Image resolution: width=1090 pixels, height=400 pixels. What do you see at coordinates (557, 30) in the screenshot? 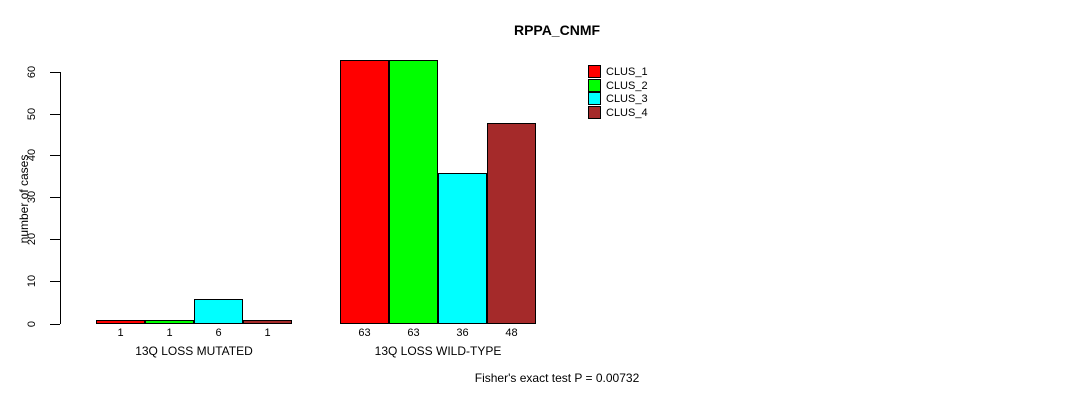
I see `chart-title: RPPA_CNMF` at bounding box center [557, 30].